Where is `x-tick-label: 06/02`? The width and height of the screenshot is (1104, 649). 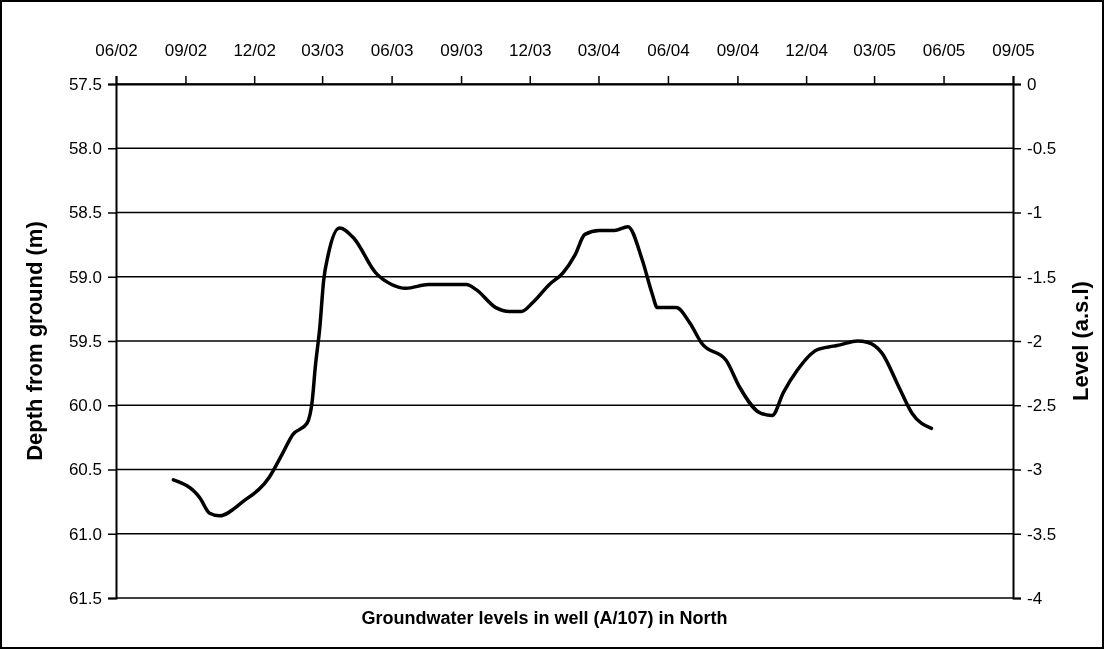 x-tick-label: 06/02 is located at coordinates (116, 50).